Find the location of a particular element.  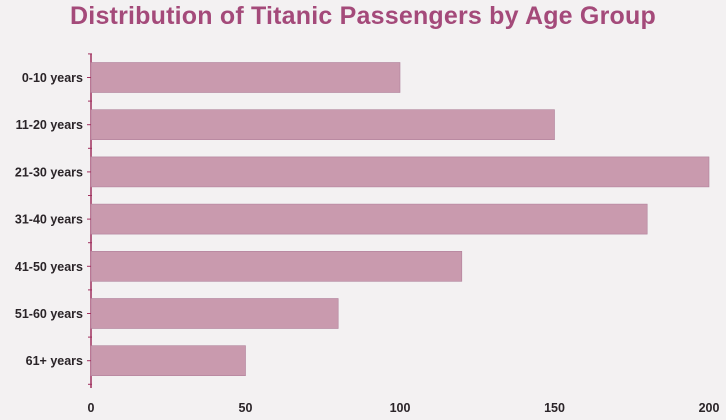

category-label: 51-60 years is located at coordinates (49, 314).